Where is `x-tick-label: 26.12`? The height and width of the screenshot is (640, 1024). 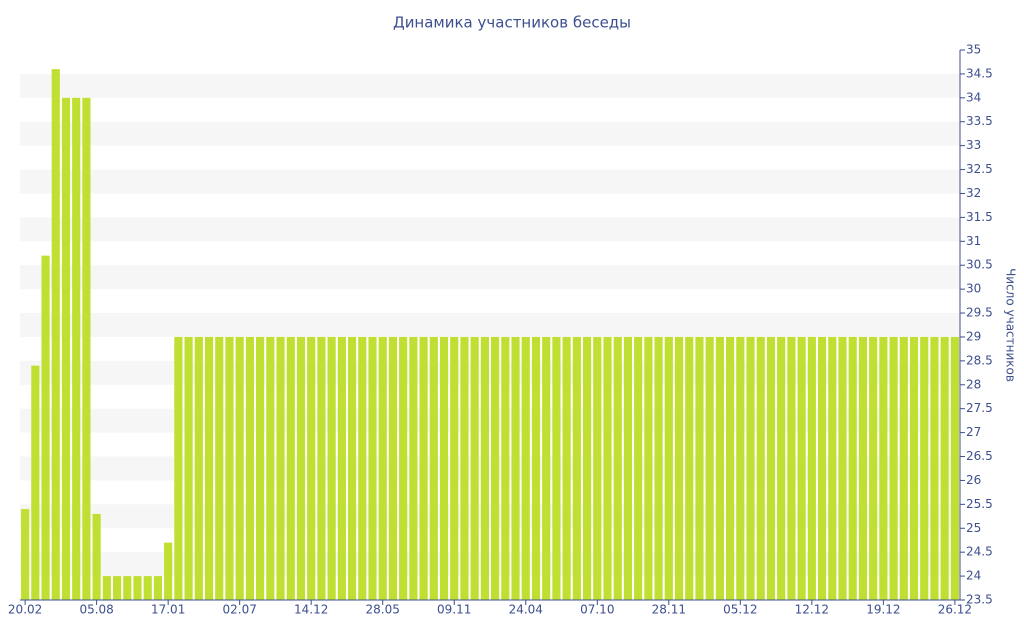 x-tick-label: 26.12 is located at coordinates (955, 610).